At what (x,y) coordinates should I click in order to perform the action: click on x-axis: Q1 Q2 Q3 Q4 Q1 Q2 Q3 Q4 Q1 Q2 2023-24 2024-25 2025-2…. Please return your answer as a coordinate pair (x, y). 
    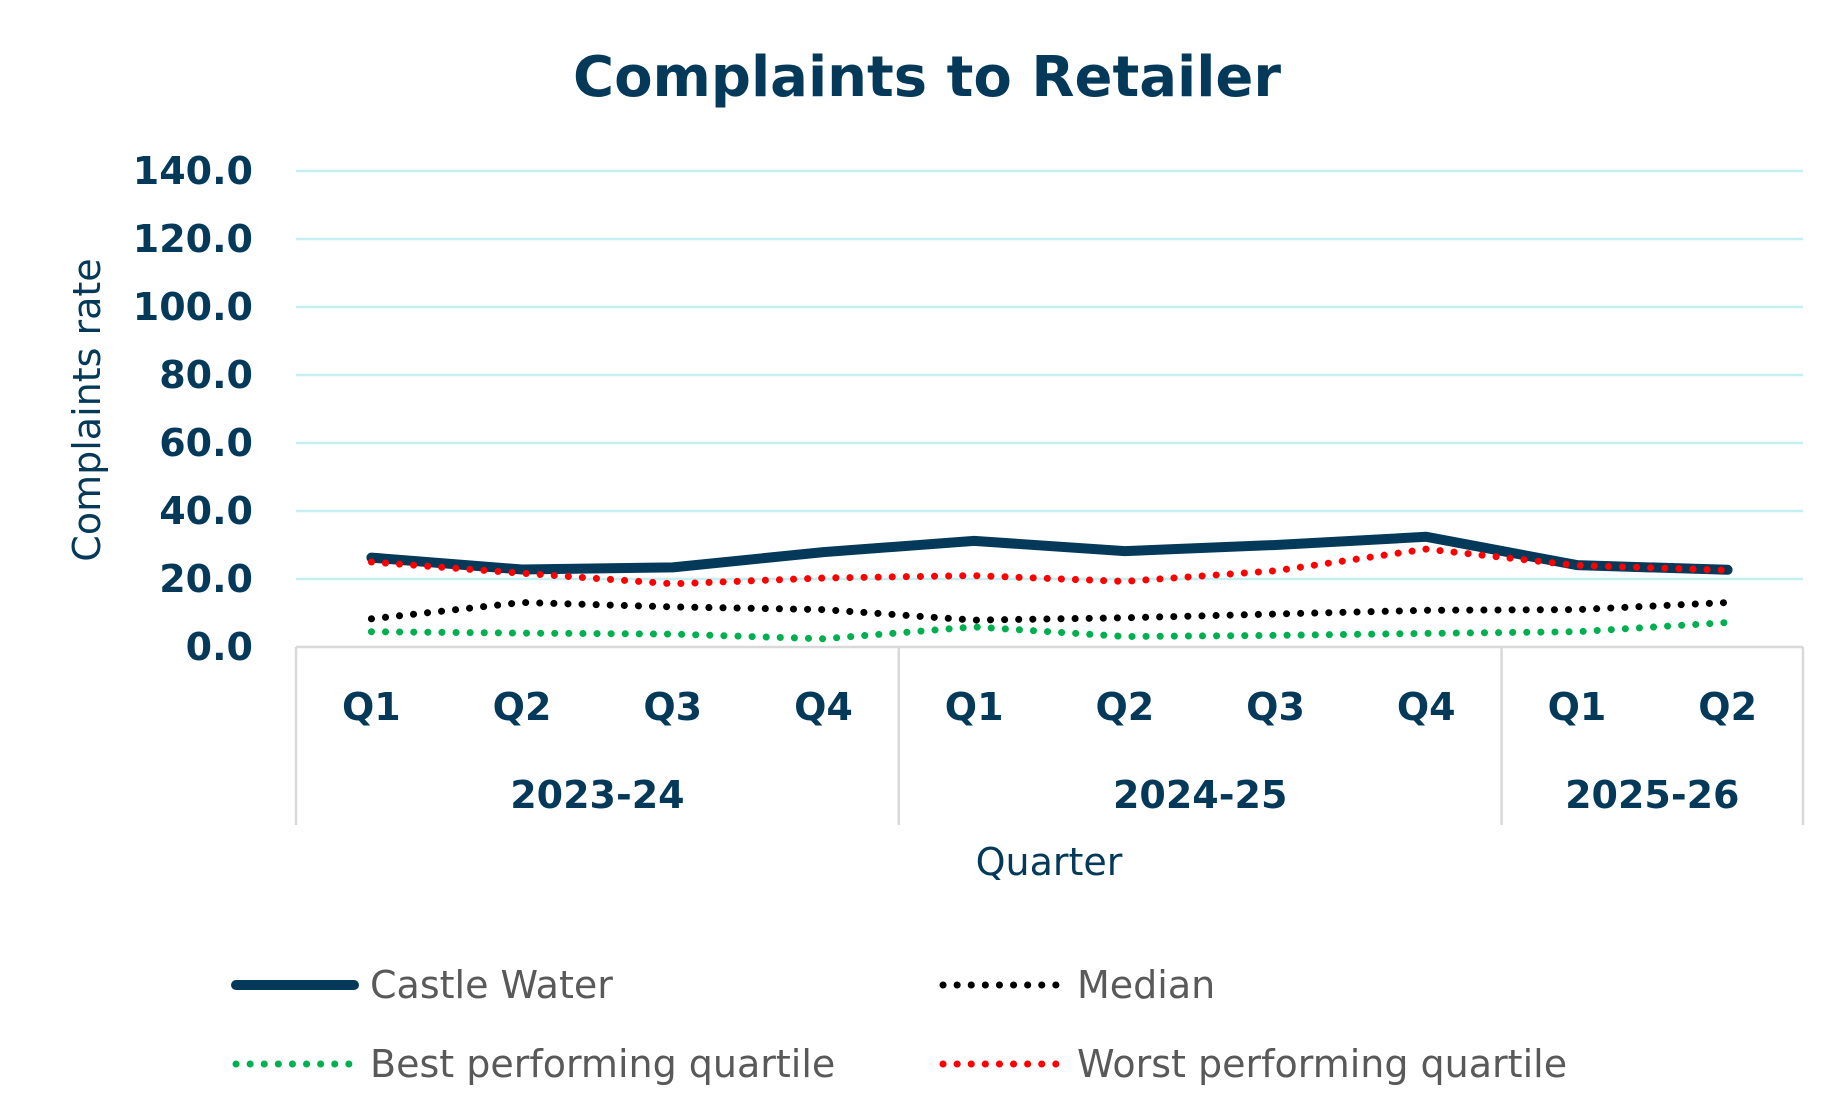
    Looking at the image, I should click on (1049, 735).